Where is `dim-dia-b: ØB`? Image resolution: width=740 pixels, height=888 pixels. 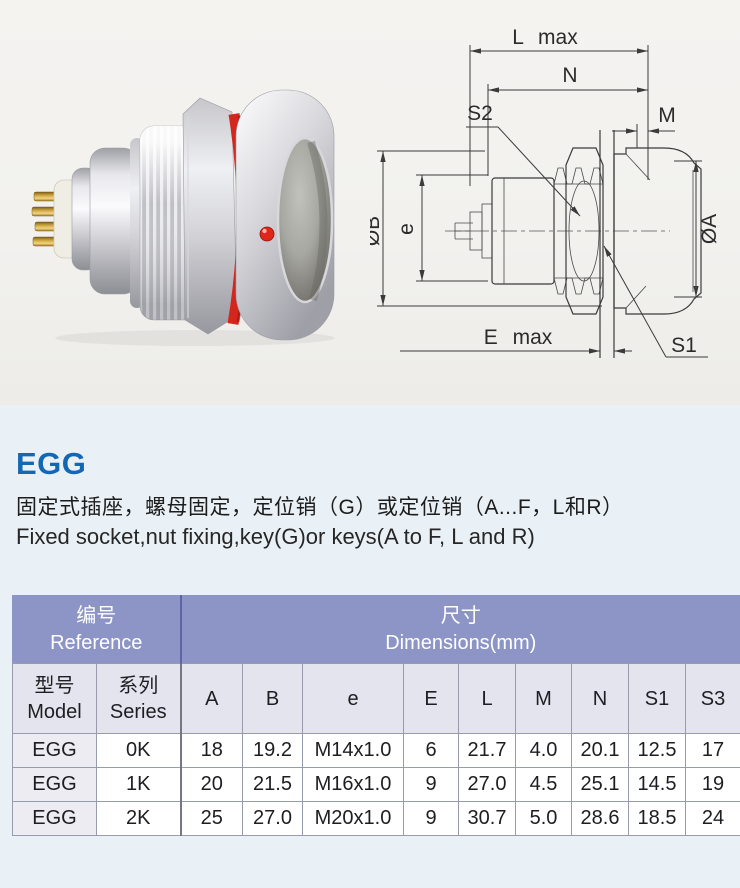
dim-dia-b: ØB is located at coordinates (486, 228).